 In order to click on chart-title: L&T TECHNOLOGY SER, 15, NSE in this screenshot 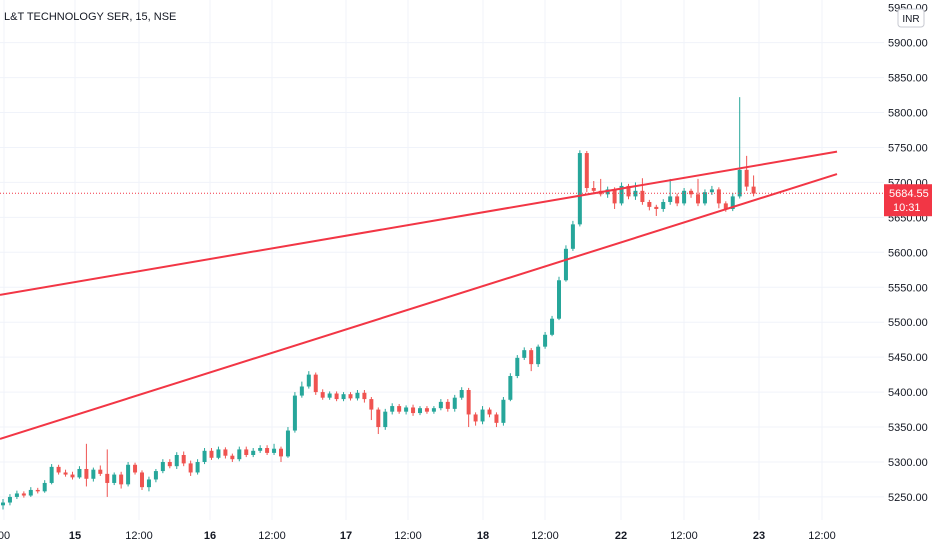, I will do `click(90, 17)`.